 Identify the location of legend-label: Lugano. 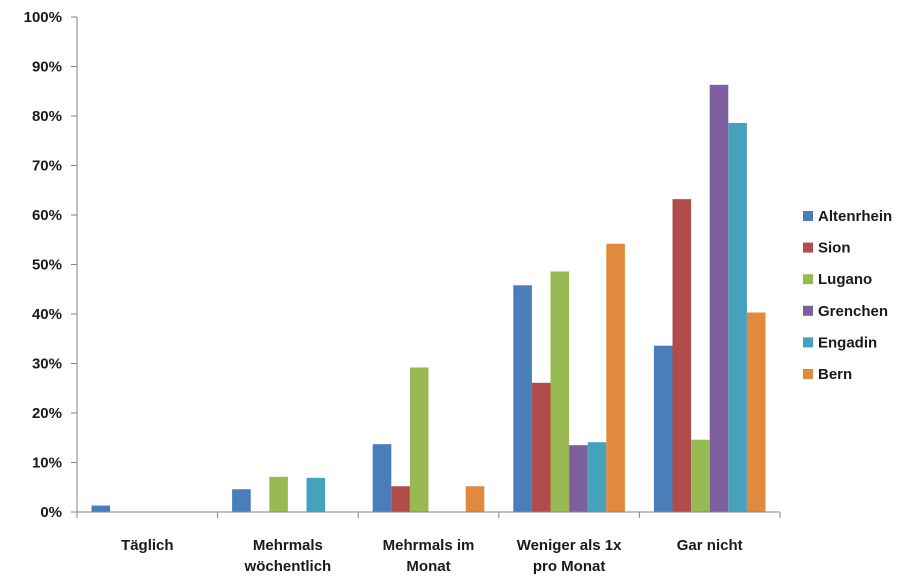
(845, 279).